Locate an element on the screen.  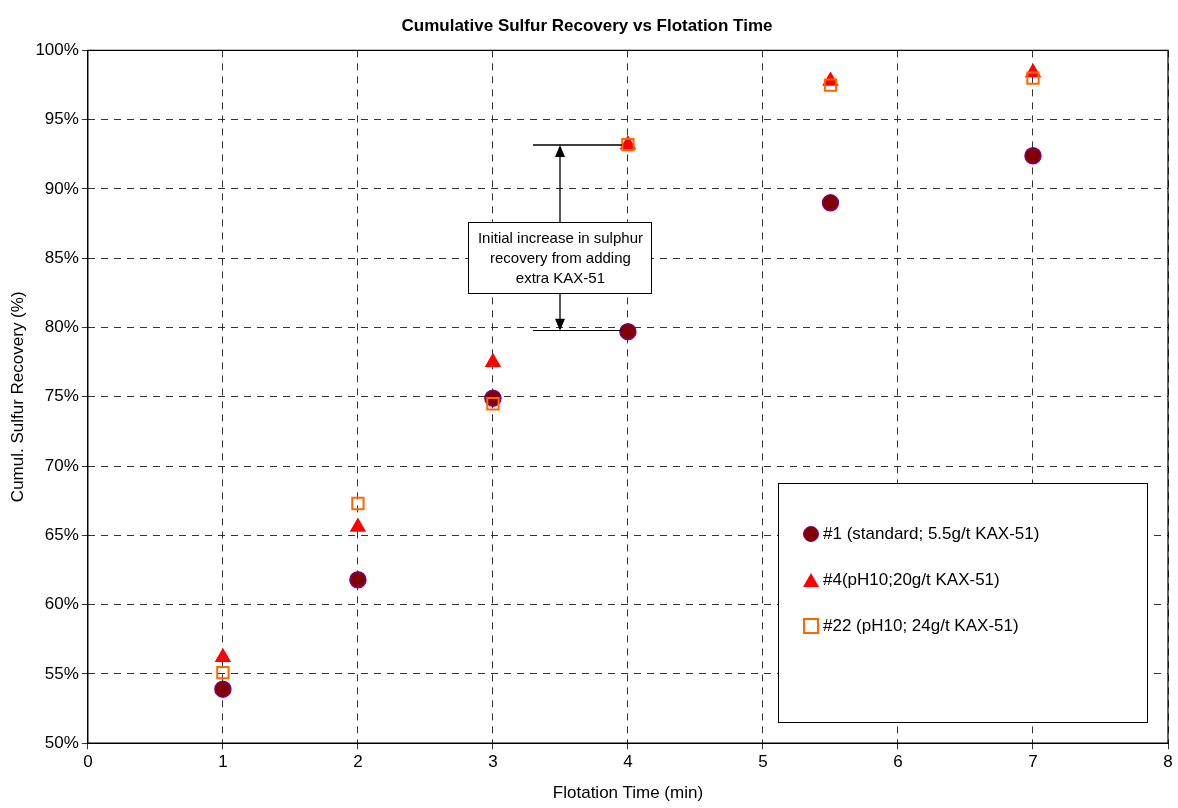
y-tick-label: 60% is located at coordinates (61, 604).